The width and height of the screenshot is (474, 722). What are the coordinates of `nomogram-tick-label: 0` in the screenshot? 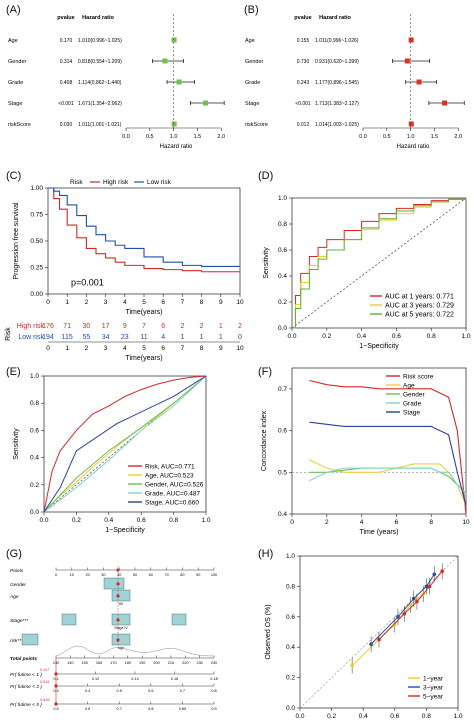 It's located at (56, 575).